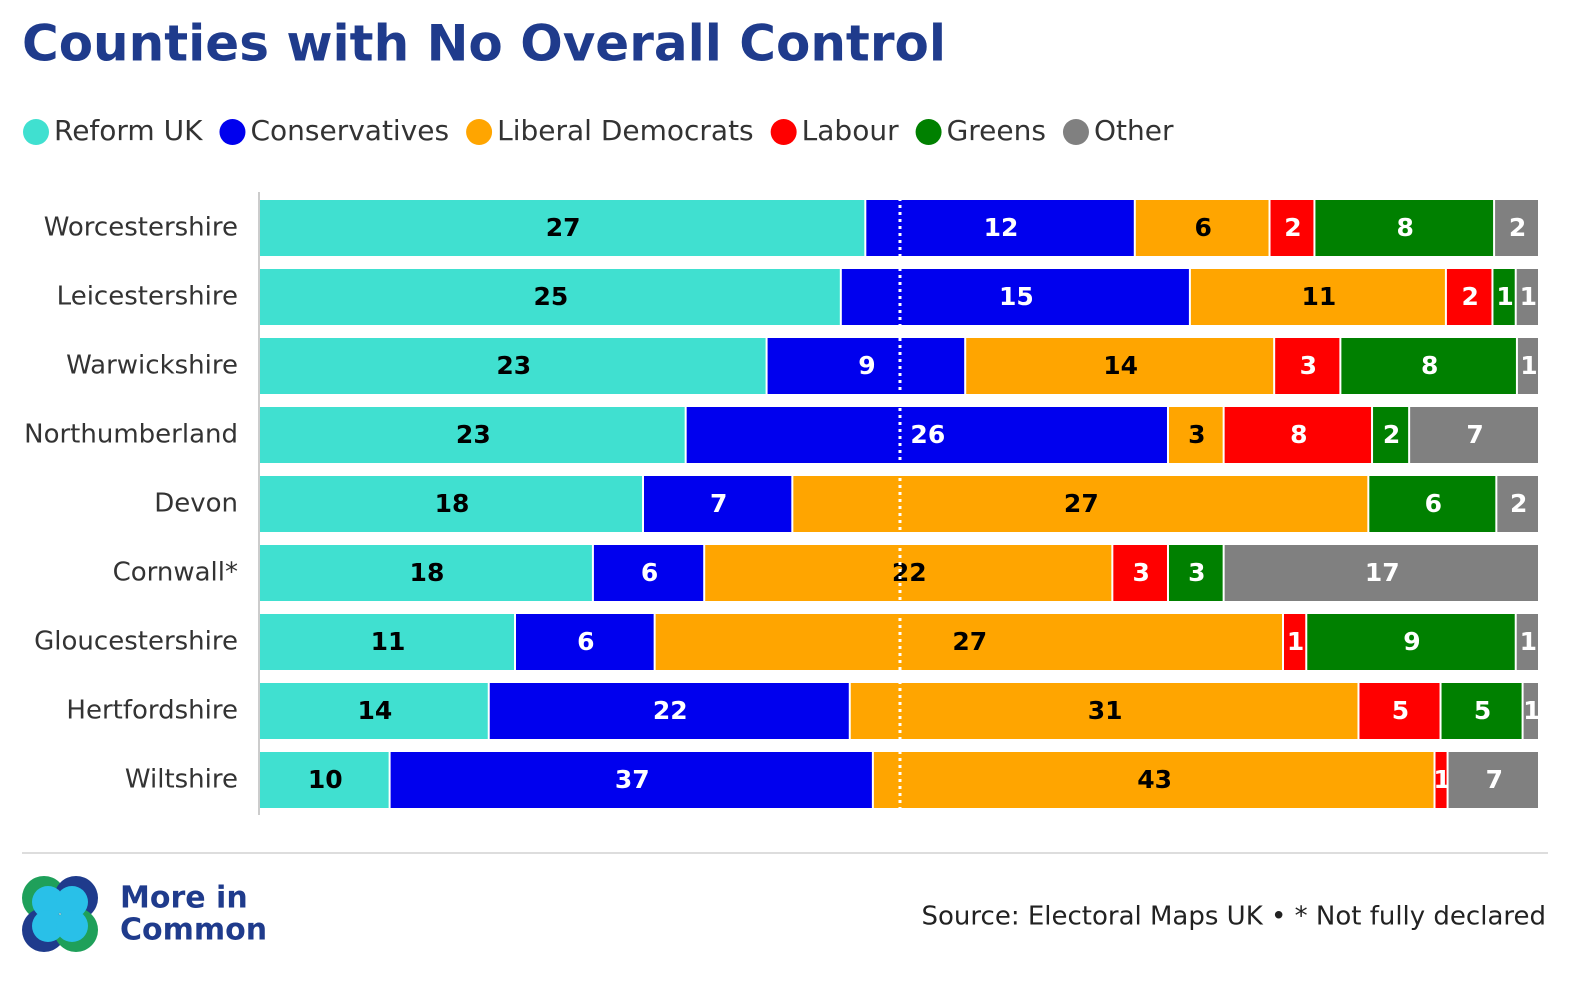 The image size is (1590, 1002). I want to click on legend-label: Labour, so click(850, 130).